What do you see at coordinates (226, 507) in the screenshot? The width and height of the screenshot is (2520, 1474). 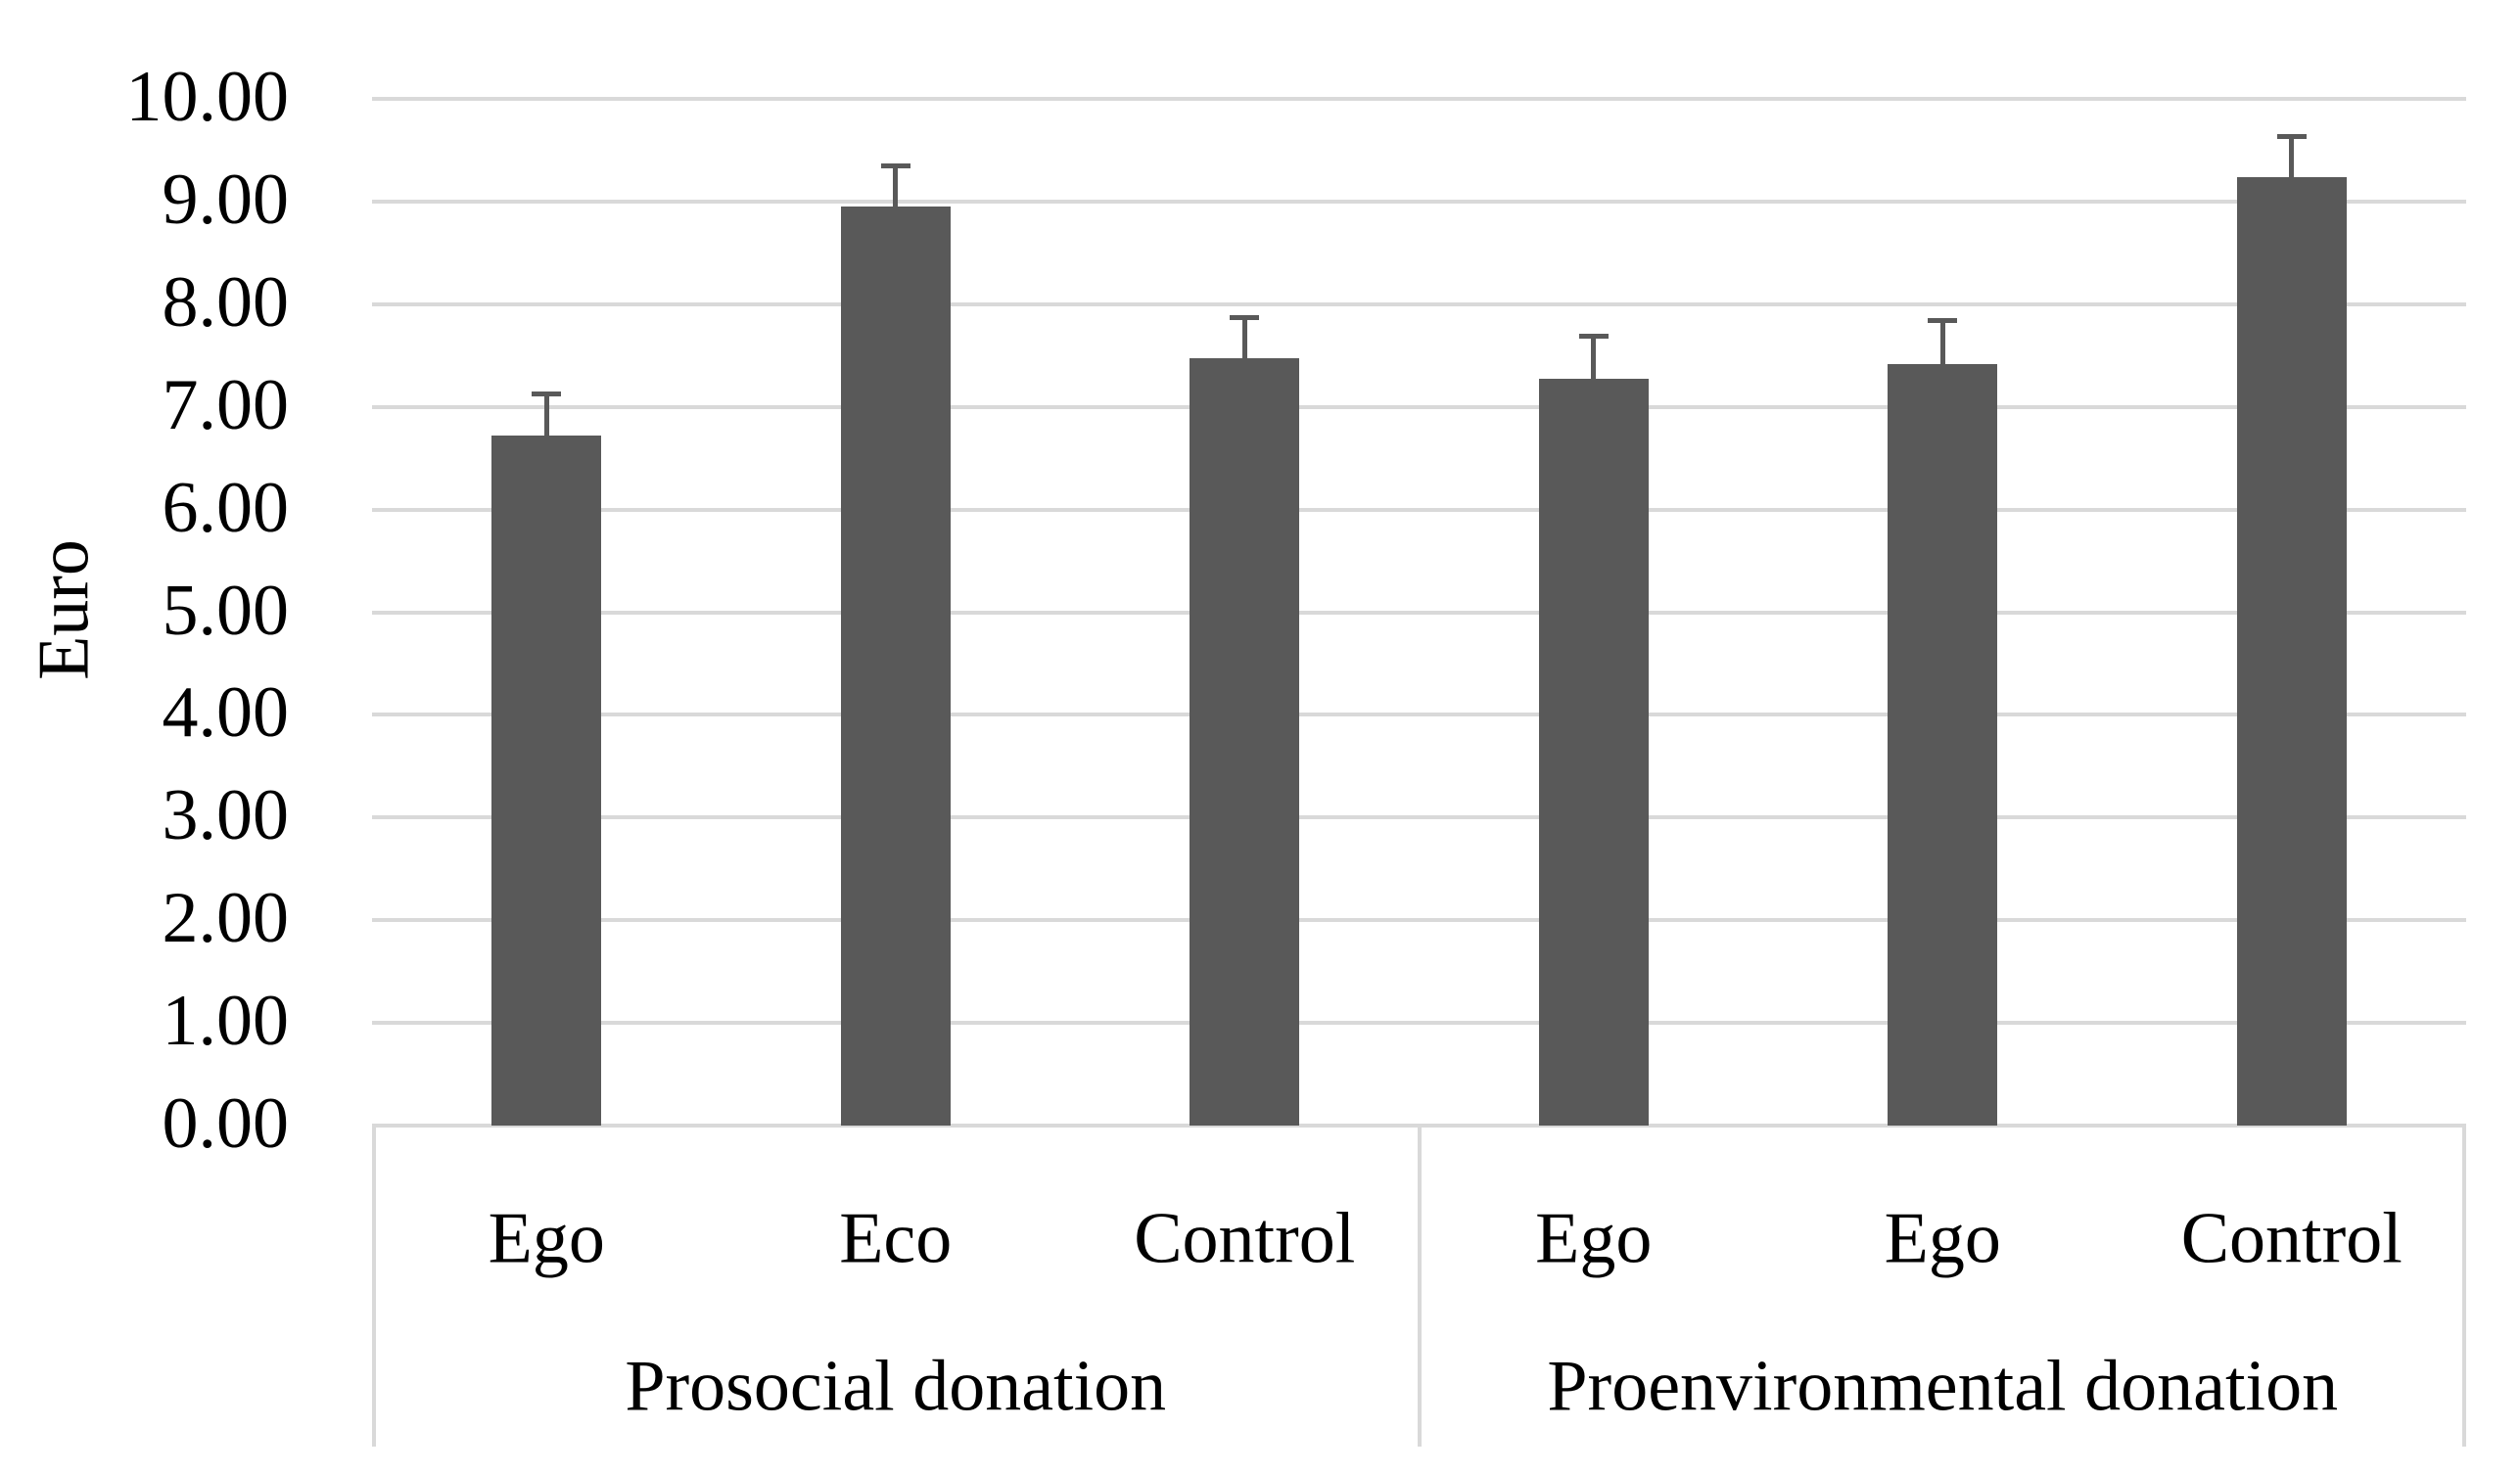 I see `y-axis-tick-label: 6.00` at bounding box center [226, 507].